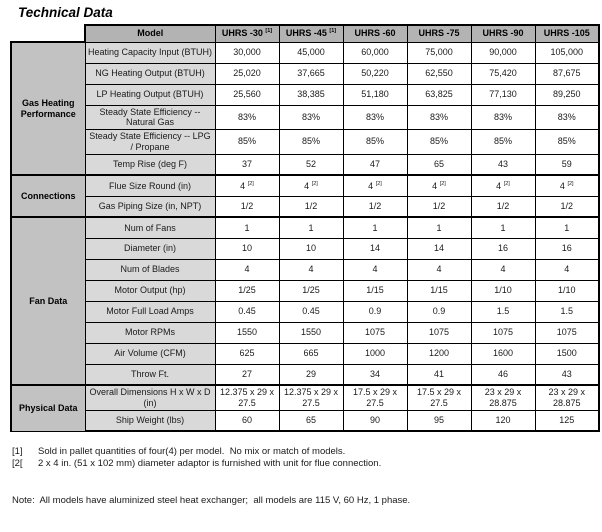 This screenshot has height=532, width=602. I want to click on value-cell: 89,250, so click(567, 94).